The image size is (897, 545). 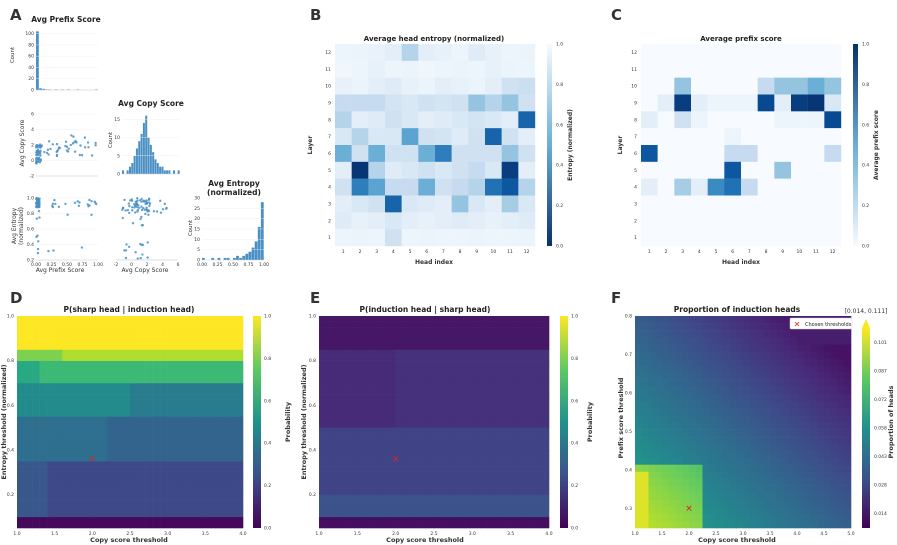 What do you see at coordinates (288, 421) in the screenshot?
I see `d-colorbar-label: Probability` at bounding box center [288, 421].